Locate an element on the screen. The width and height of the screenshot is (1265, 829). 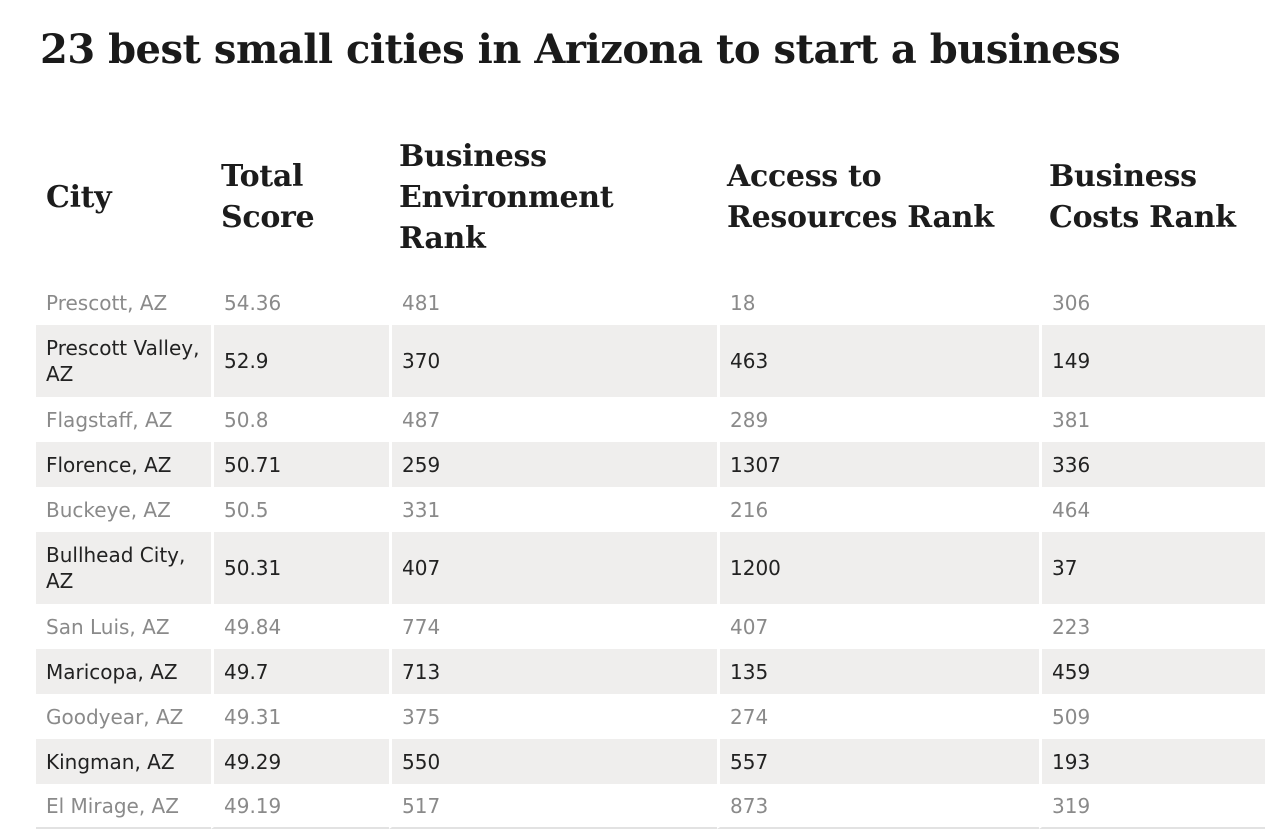
total-score-cell: 49.31 is located at coordinates (300, 716).